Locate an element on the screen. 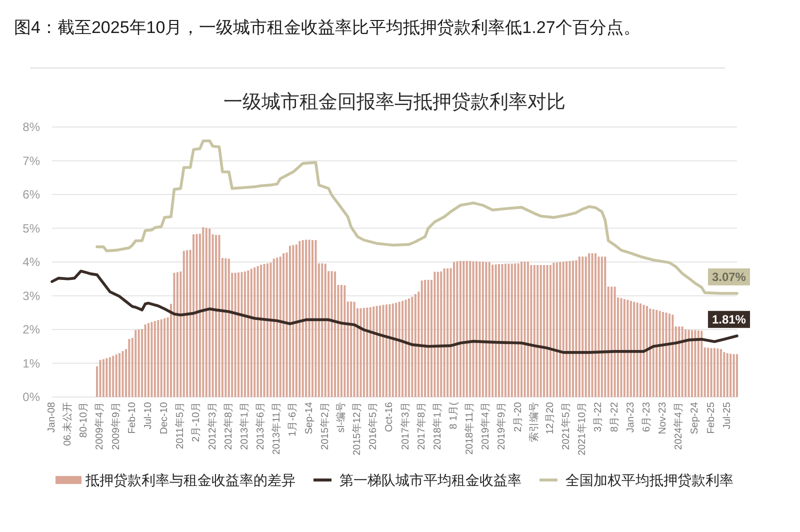  data-label: 3.07% is located at coordinates (729, 277).